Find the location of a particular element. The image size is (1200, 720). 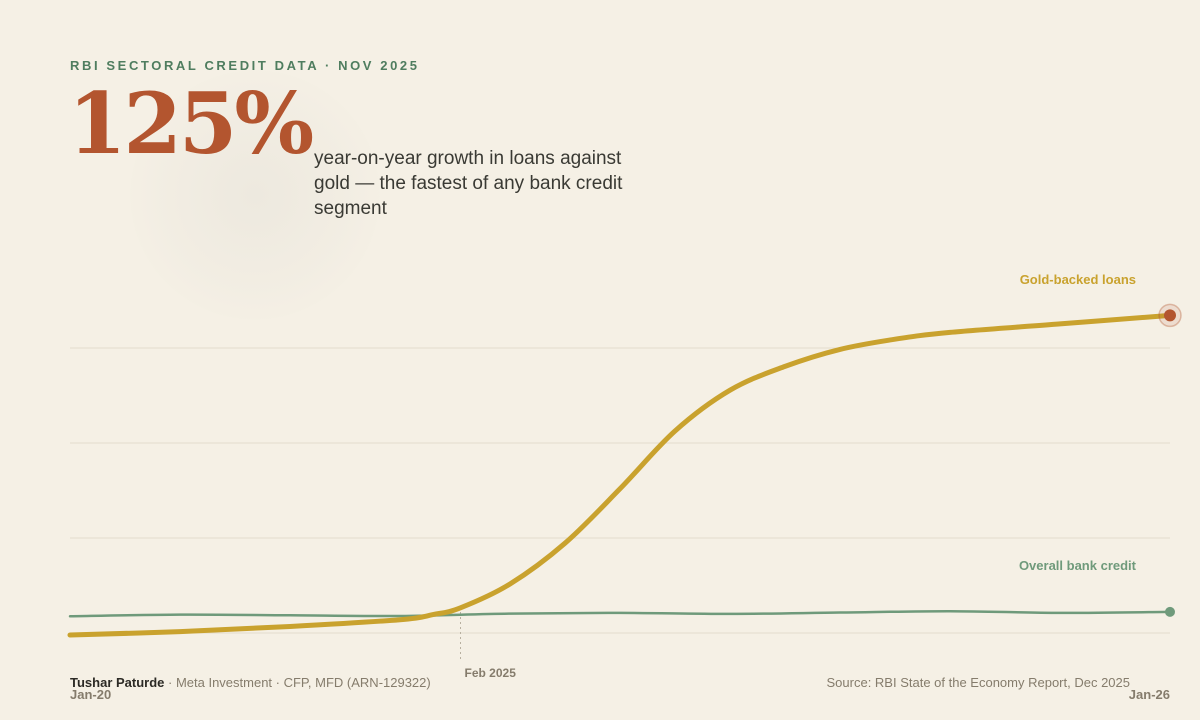

x-tick-label-start: Jan-20 is located at coordinates (90, 694).